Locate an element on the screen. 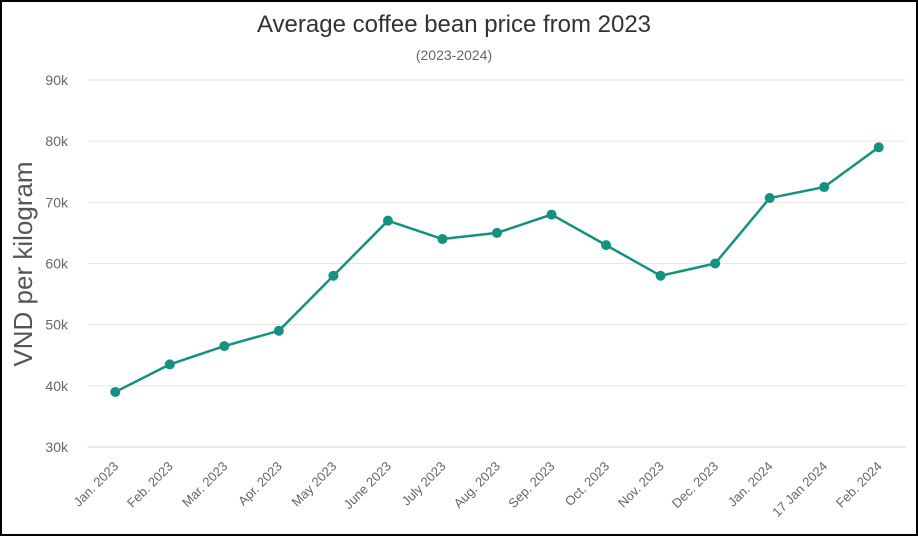  x-tick-label: June 2023 is located at coordinates (368, 486).